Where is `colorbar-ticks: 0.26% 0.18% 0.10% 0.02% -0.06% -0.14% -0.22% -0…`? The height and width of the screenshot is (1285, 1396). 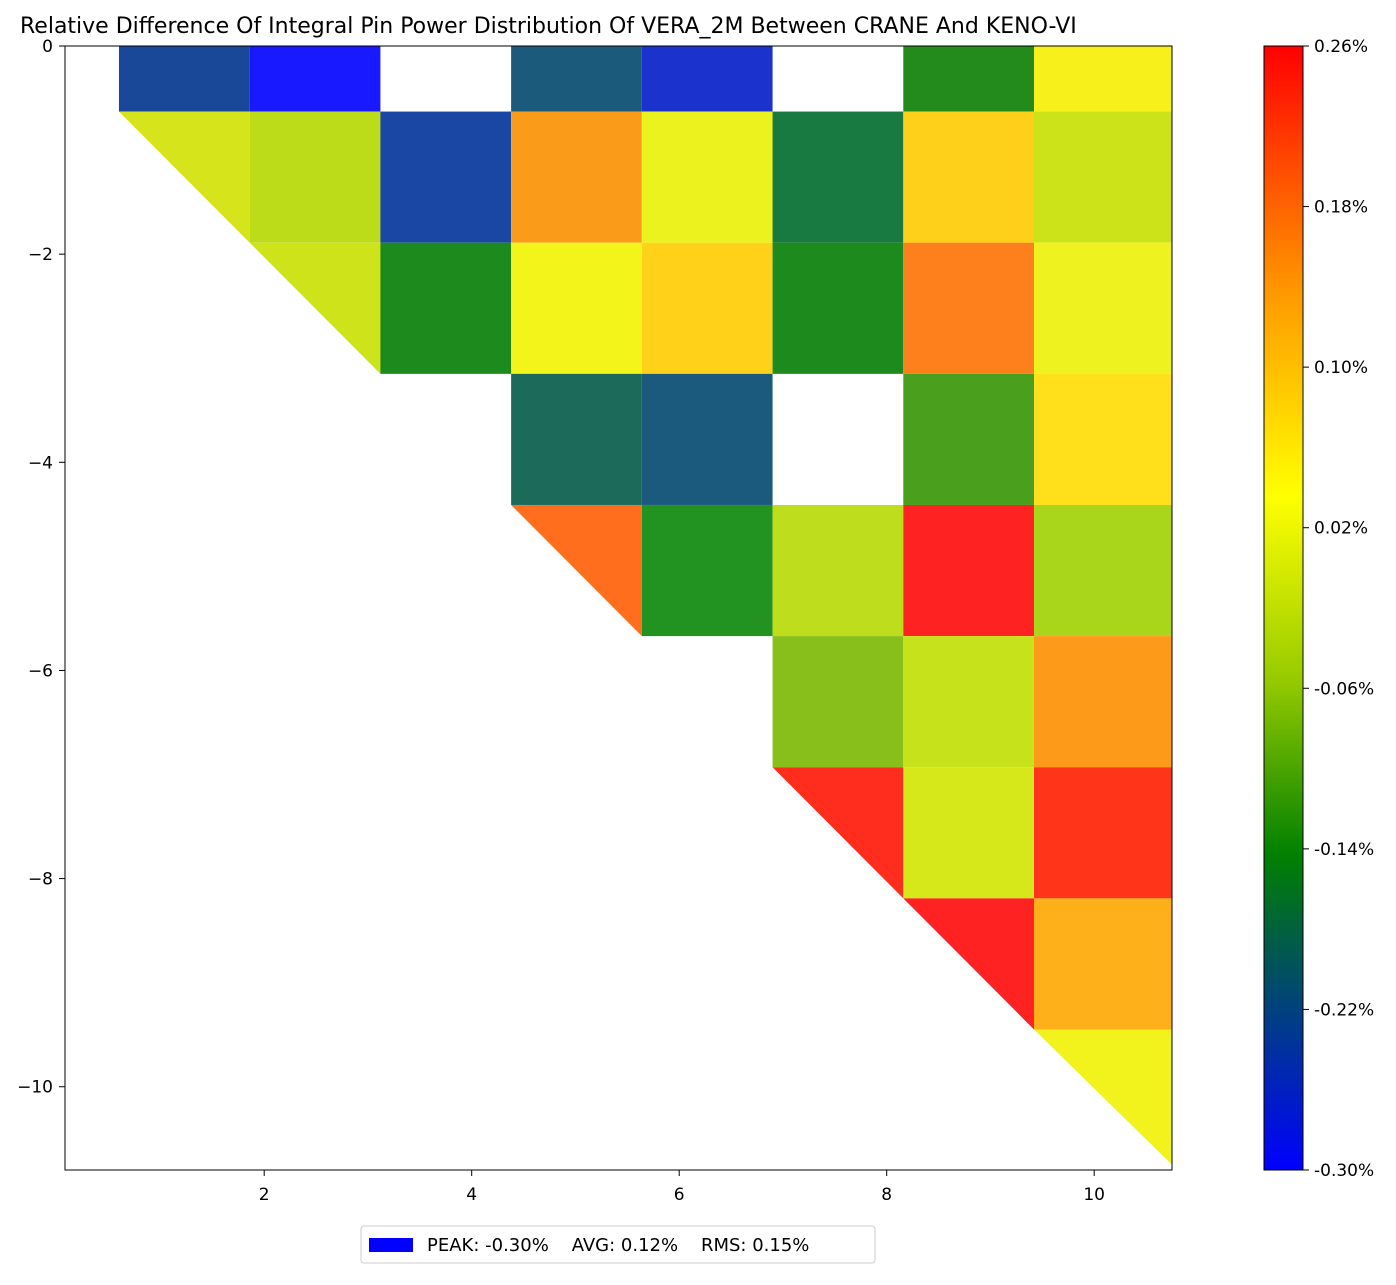
colorbar-ticks: 0.26% 0.18% 0.10% 0.02% -0.06% -0.14% -0.22% -0… is located at coordinates (1338, 609).